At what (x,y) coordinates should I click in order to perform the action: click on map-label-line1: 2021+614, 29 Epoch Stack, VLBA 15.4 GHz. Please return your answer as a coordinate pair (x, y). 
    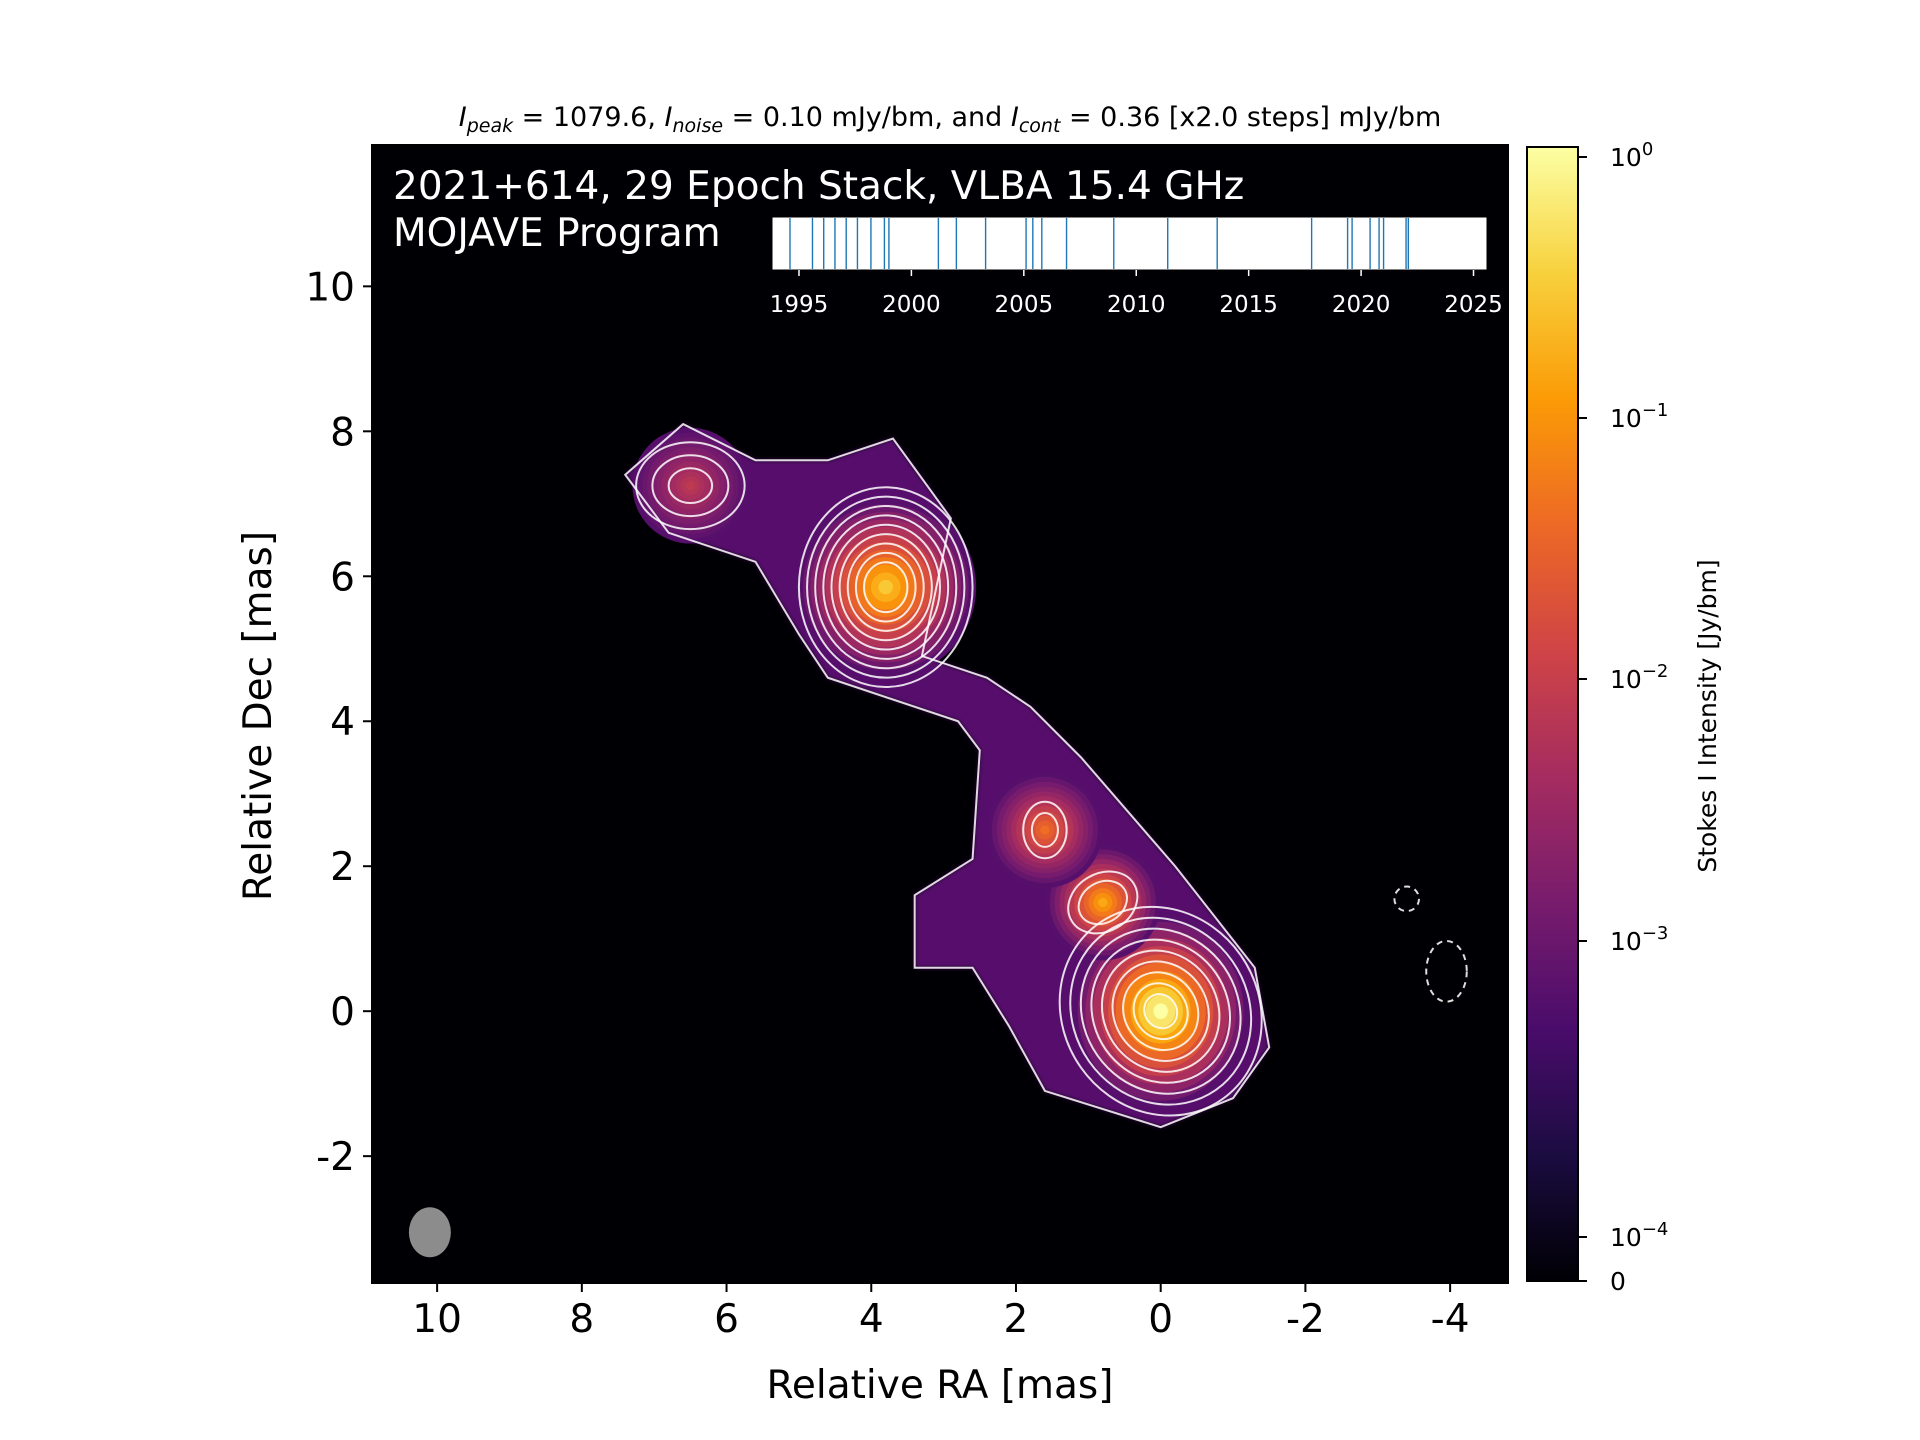
    Looking at the image, I should click on (818, 186).